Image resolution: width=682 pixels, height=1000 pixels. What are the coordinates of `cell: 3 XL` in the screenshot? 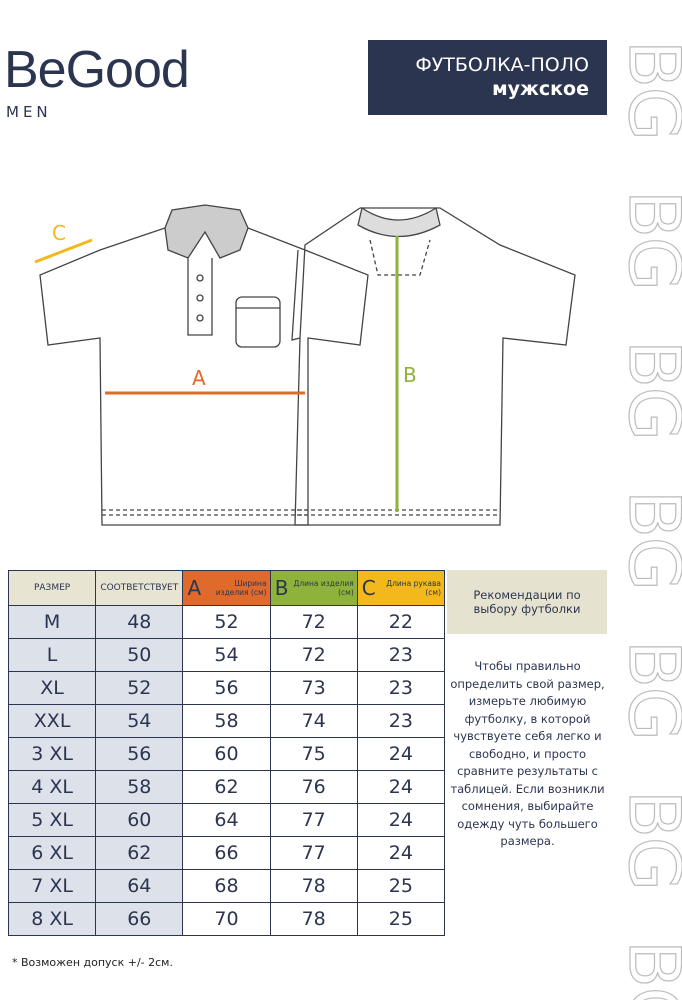 It's located at (52, 754).